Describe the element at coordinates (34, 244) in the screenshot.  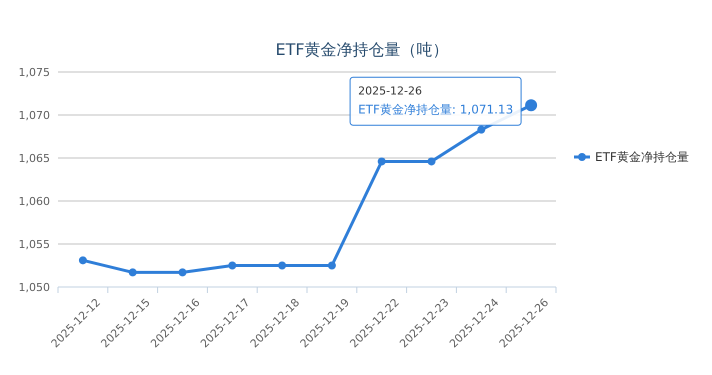
I see `y-tick-label: 1,055` at that location.